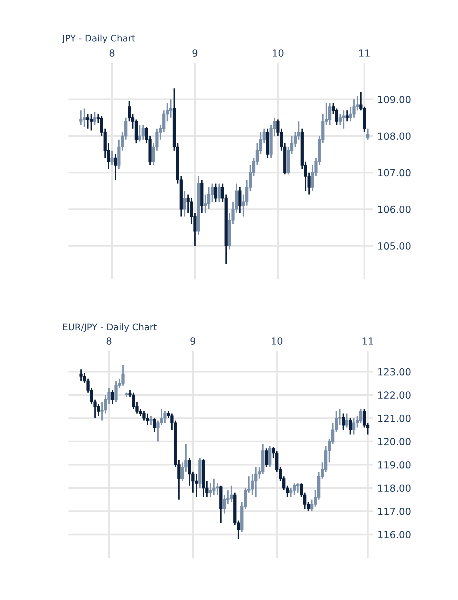 The width and height of the screenshot is (458, 600). What do you see at coordinates (394, 442) in the screenshot?
I see `y-tick-label: 120.00` at bounding box center [394, 442].